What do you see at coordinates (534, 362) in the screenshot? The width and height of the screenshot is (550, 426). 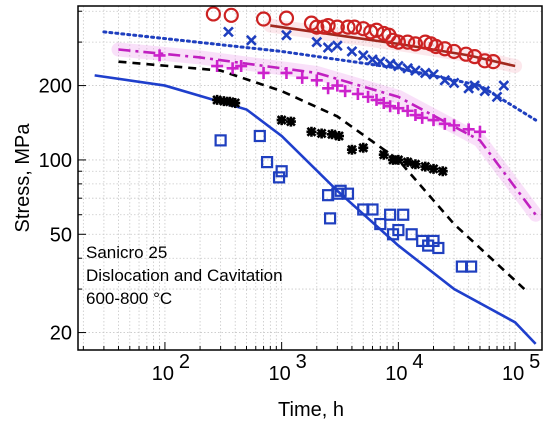 I see `x-tick-exponent: 5` at bounding box center [534, 362].